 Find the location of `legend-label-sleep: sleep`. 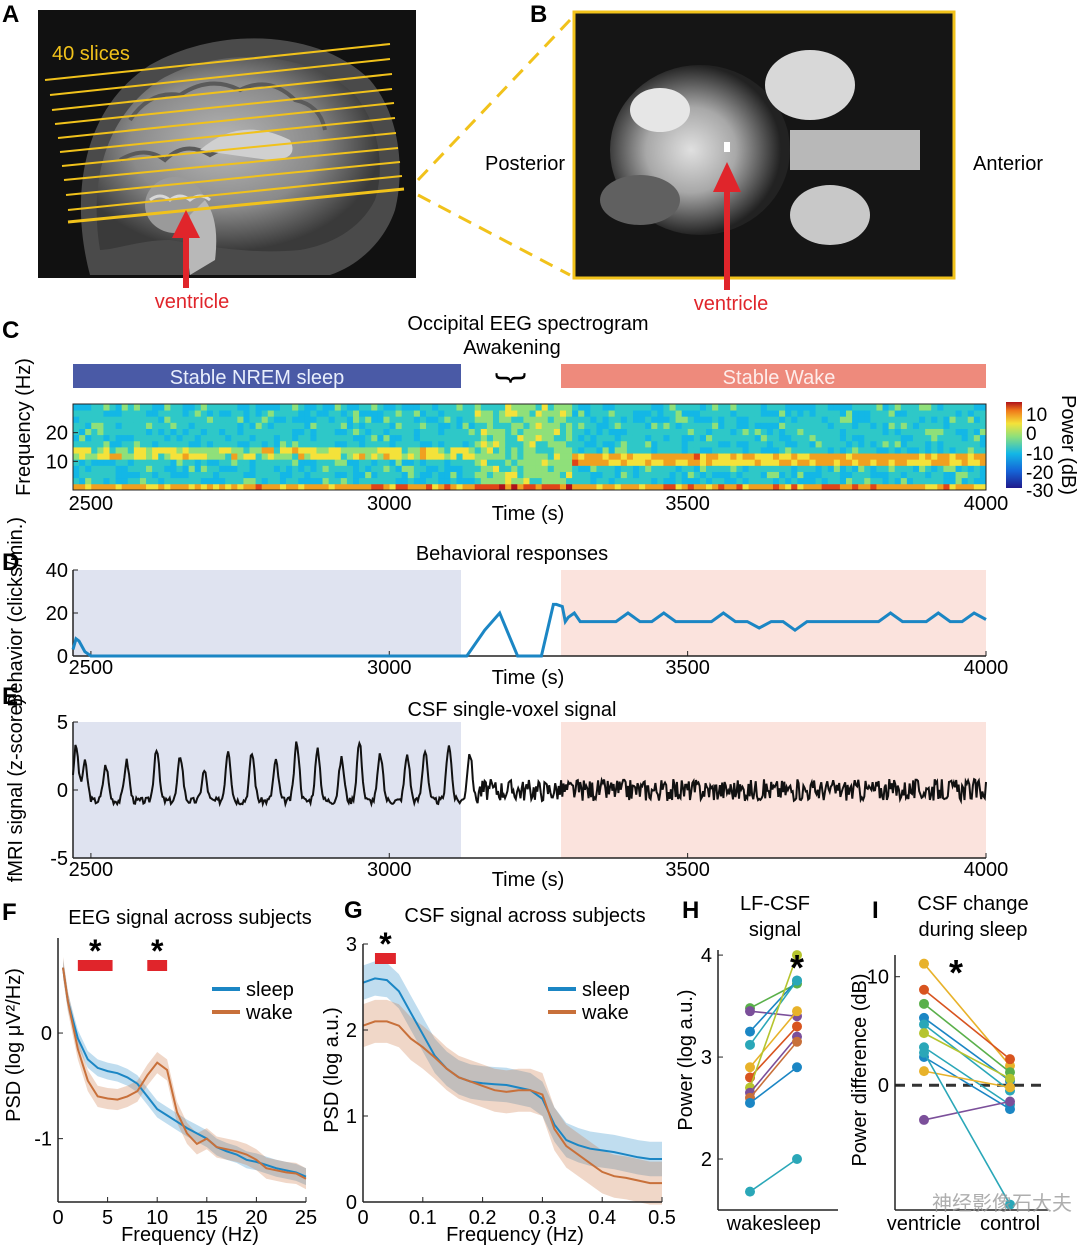

legend-label-sleep: sleep is located at coordinates (270, 990).